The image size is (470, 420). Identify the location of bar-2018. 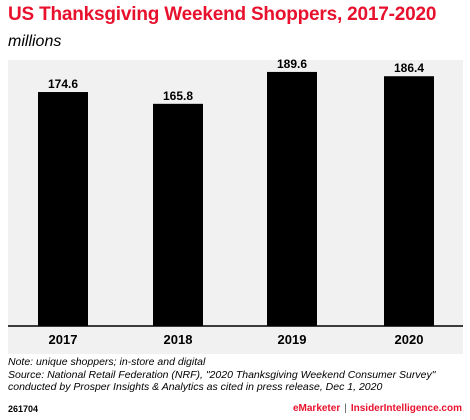
(178, 214).